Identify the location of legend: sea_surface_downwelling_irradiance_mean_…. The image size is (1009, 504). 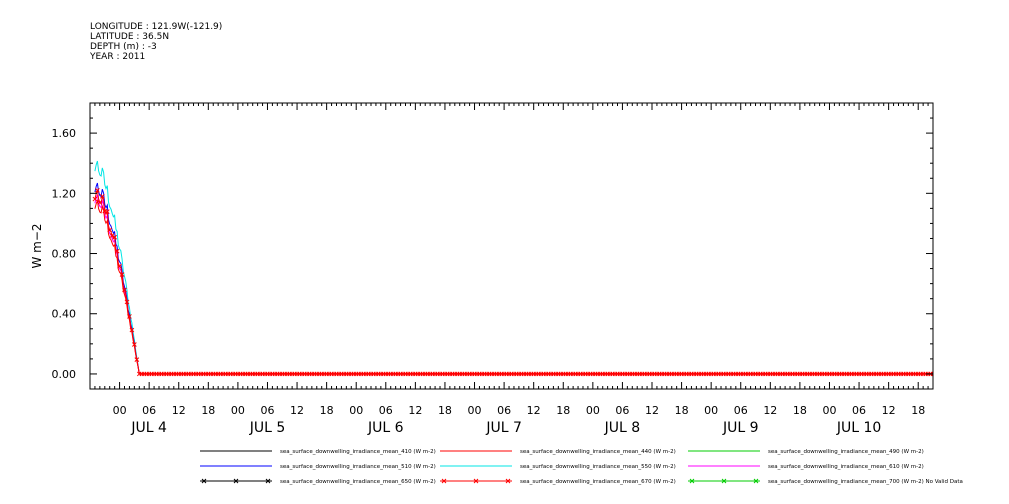
(581, 467).